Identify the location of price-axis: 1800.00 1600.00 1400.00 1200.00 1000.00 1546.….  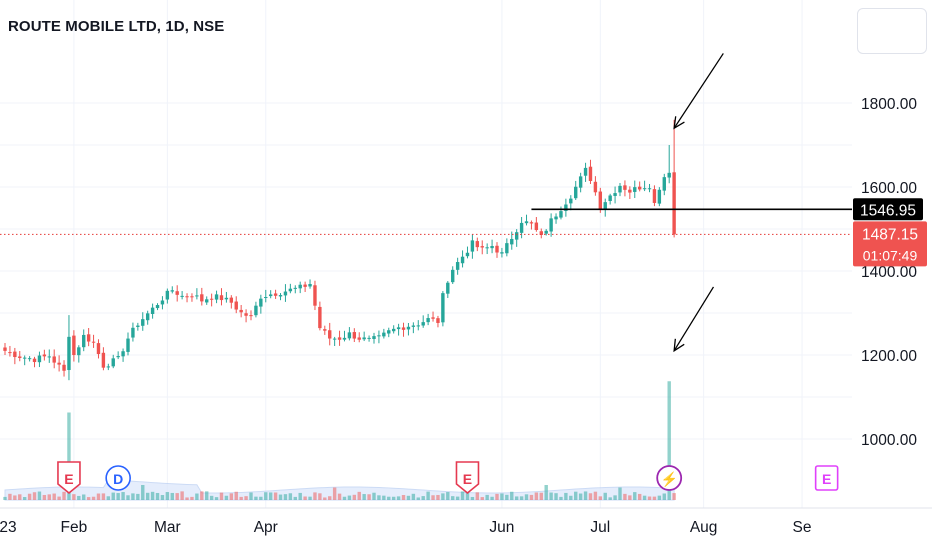
(890, 272).